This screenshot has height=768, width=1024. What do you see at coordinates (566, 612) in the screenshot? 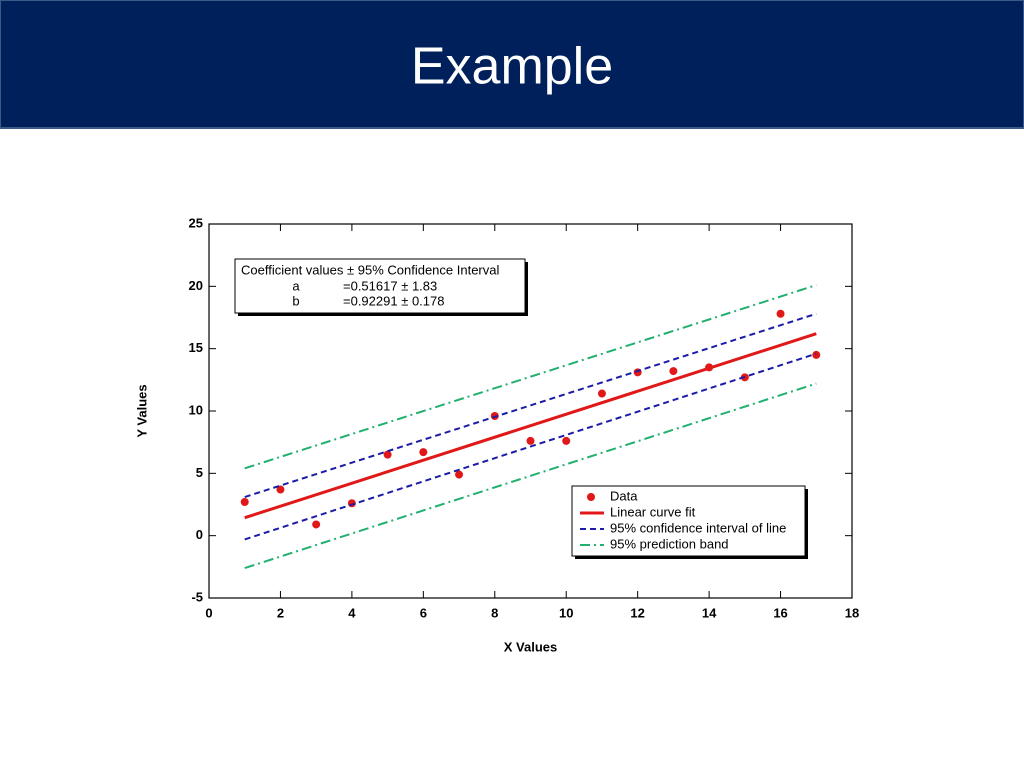
I see `x-tick-label: 10` at bounding box center [566, 612].